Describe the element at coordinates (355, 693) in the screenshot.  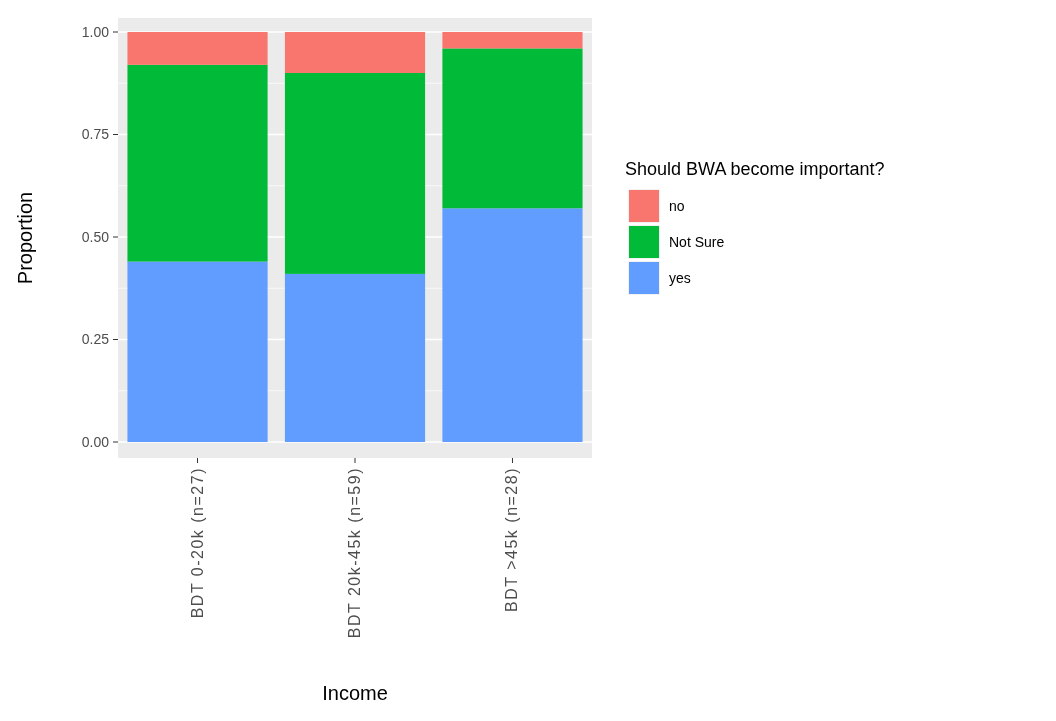
I see `x-axis-title: Income` at that location.